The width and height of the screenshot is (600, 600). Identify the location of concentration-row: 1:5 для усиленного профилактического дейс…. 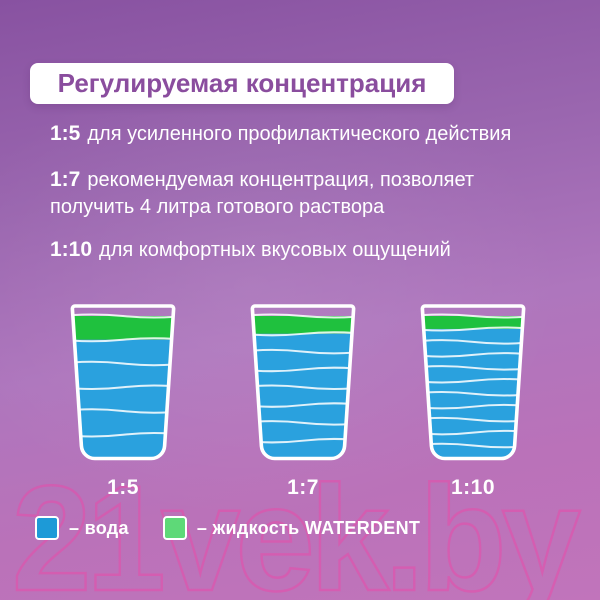
(307, 134).